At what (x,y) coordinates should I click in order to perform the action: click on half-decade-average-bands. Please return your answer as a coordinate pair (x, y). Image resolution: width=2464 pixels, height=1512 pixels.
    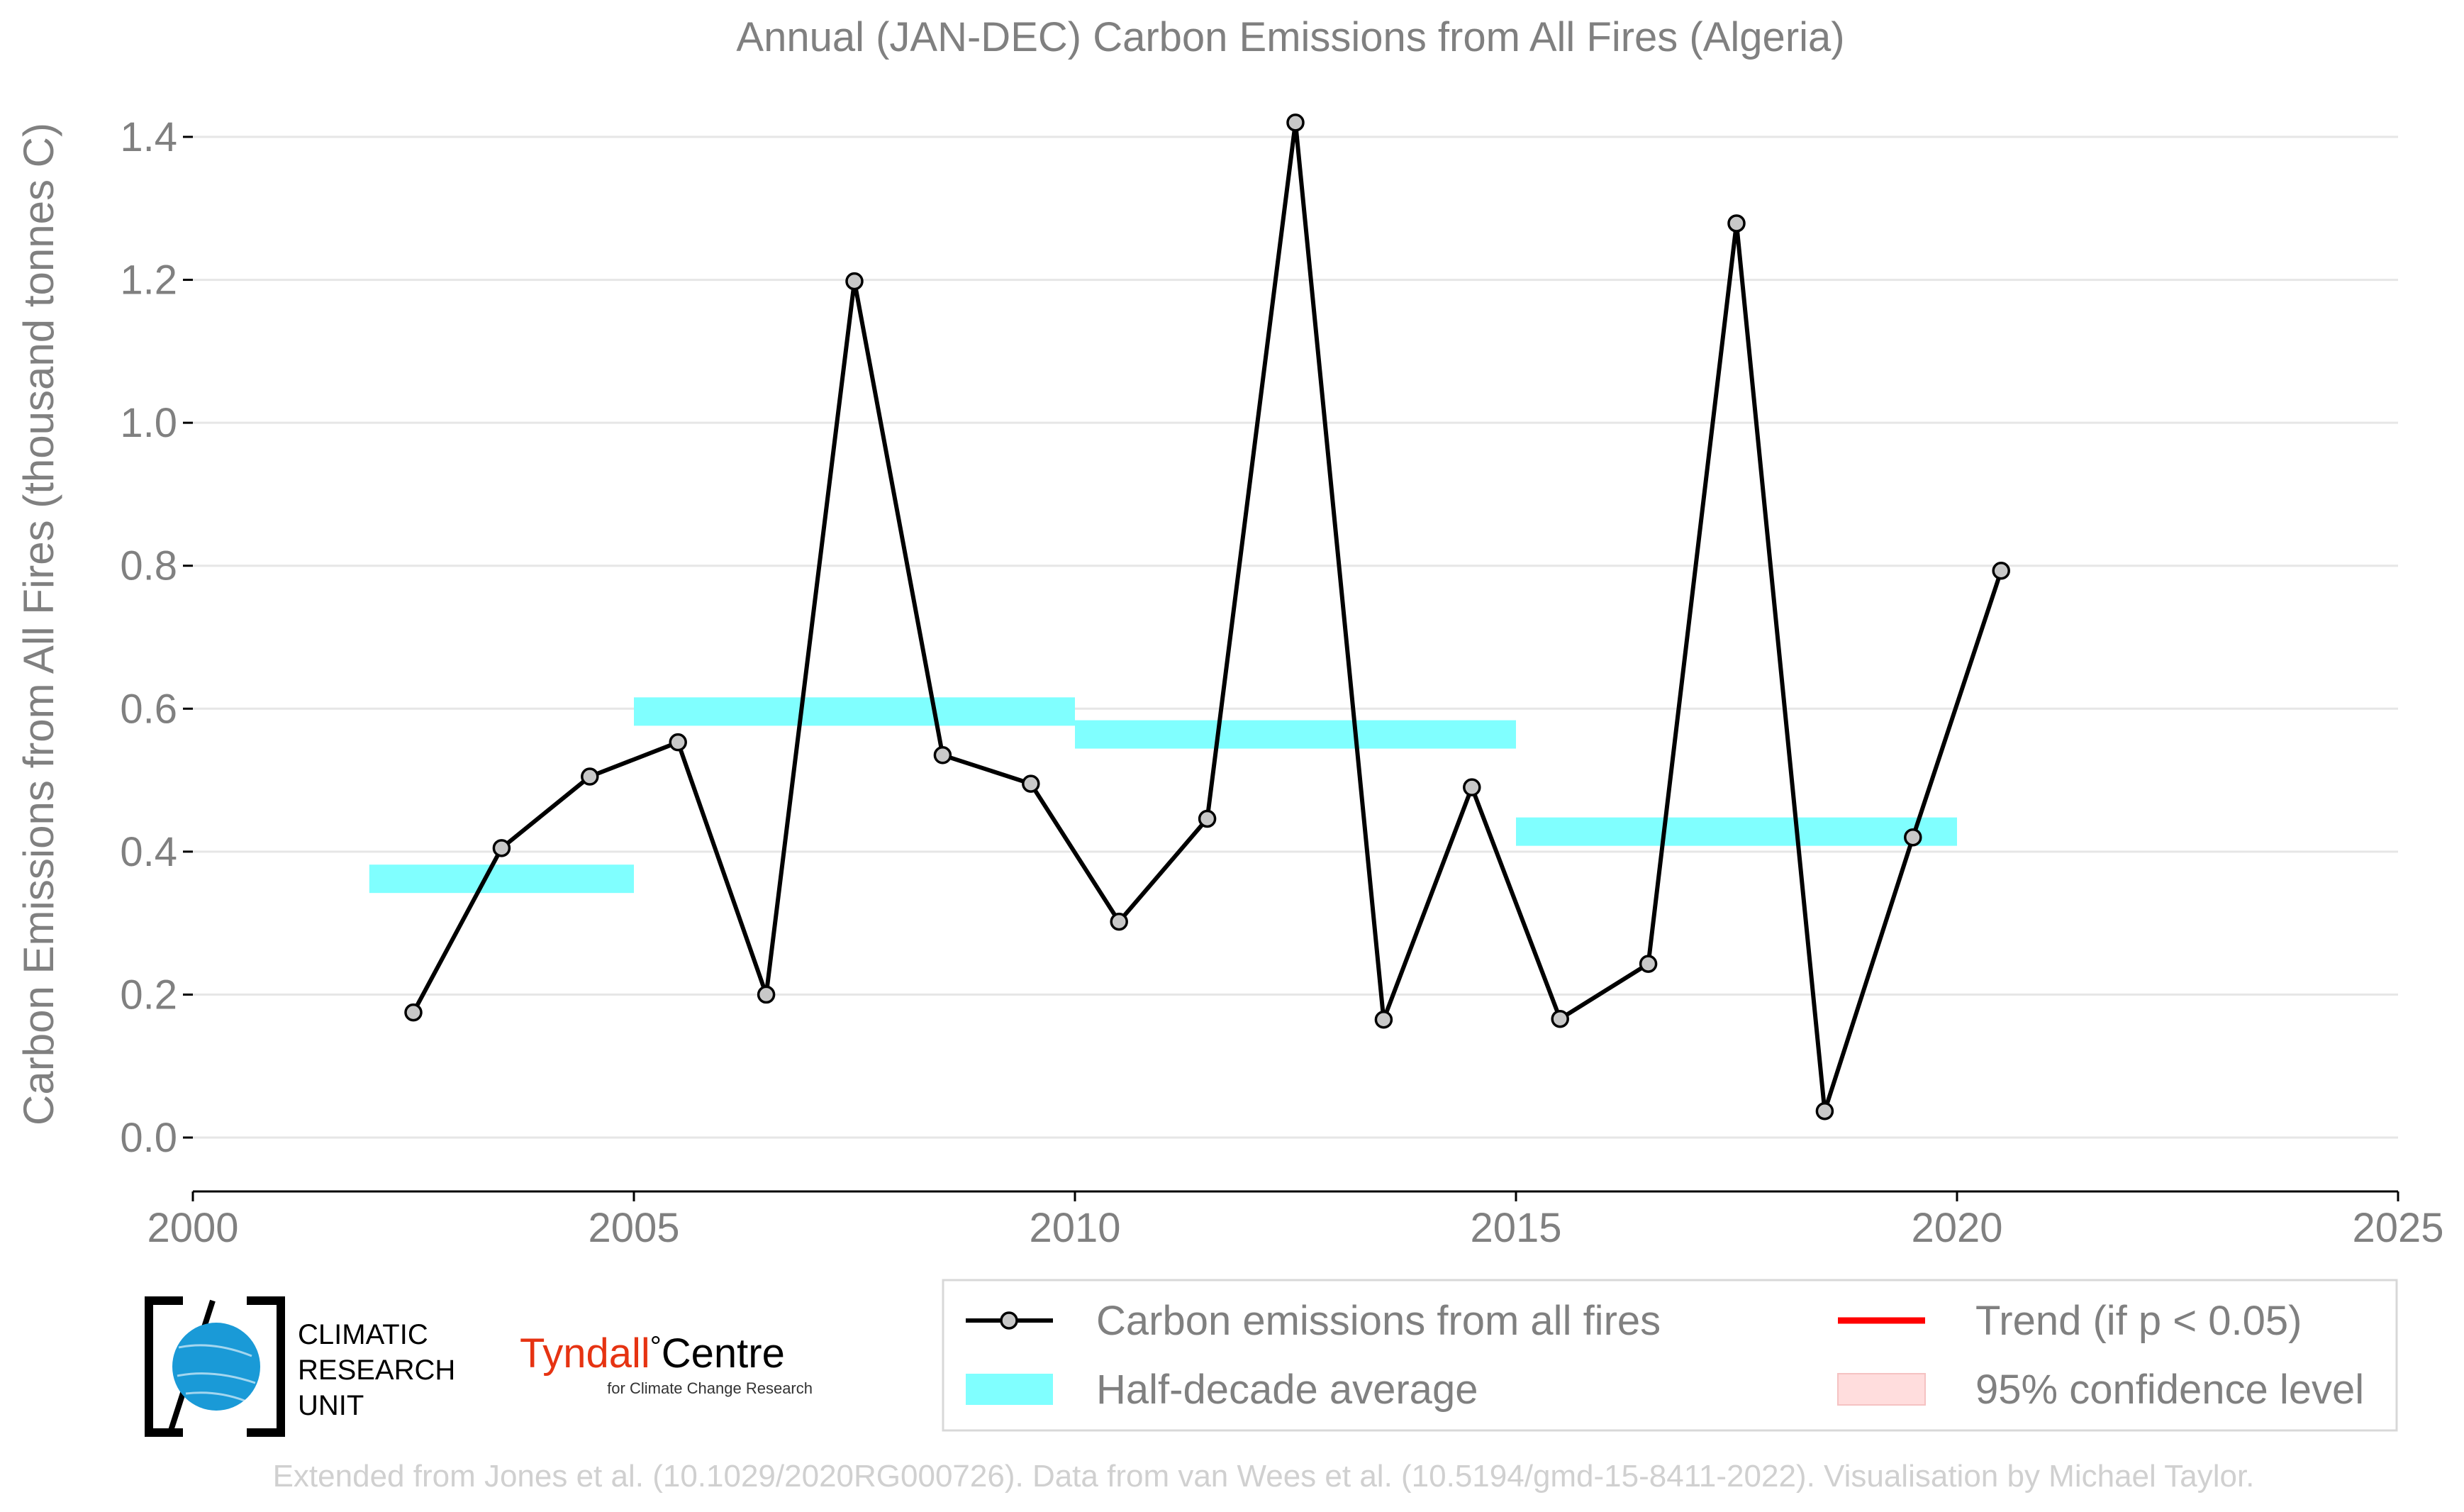
    Looking at the image, I should click on (1163, 795).